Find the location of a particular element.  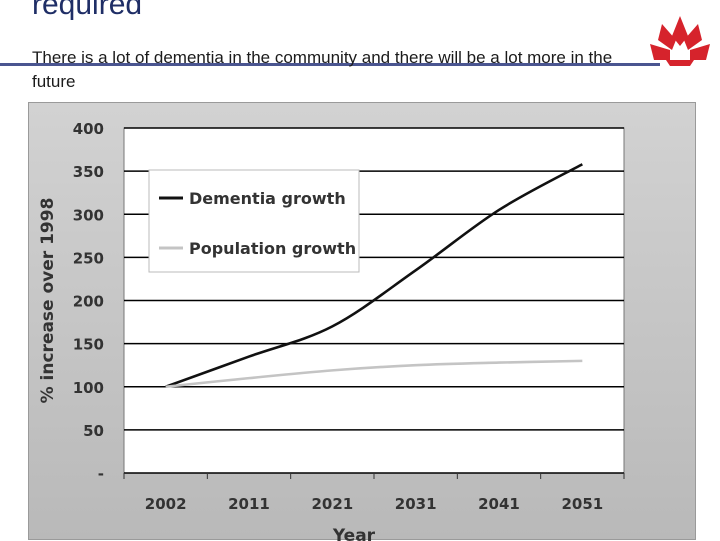

y-tick-label: 100 is located at coordinates (88, 388).